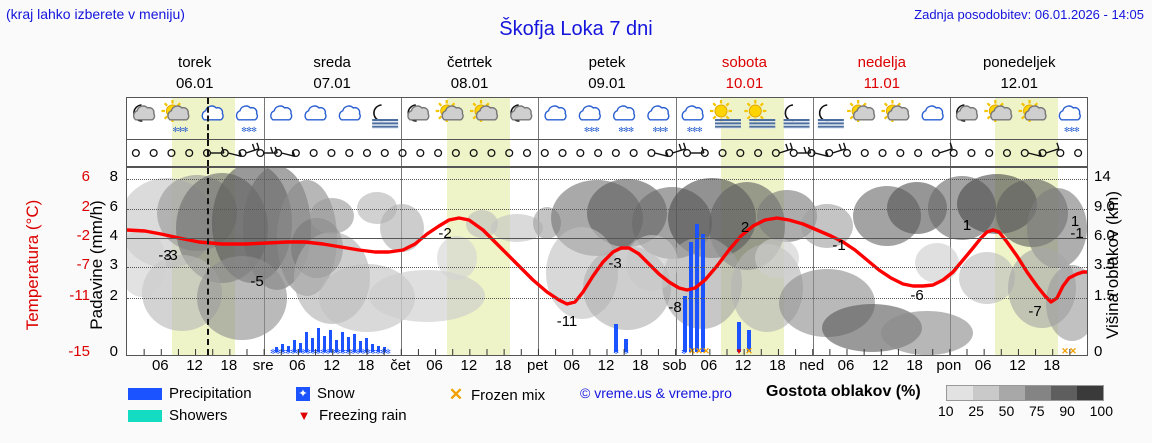  Describe the element at coordinates (170, 255) in the screenshot. I see `temperature-label: -3` at that location.